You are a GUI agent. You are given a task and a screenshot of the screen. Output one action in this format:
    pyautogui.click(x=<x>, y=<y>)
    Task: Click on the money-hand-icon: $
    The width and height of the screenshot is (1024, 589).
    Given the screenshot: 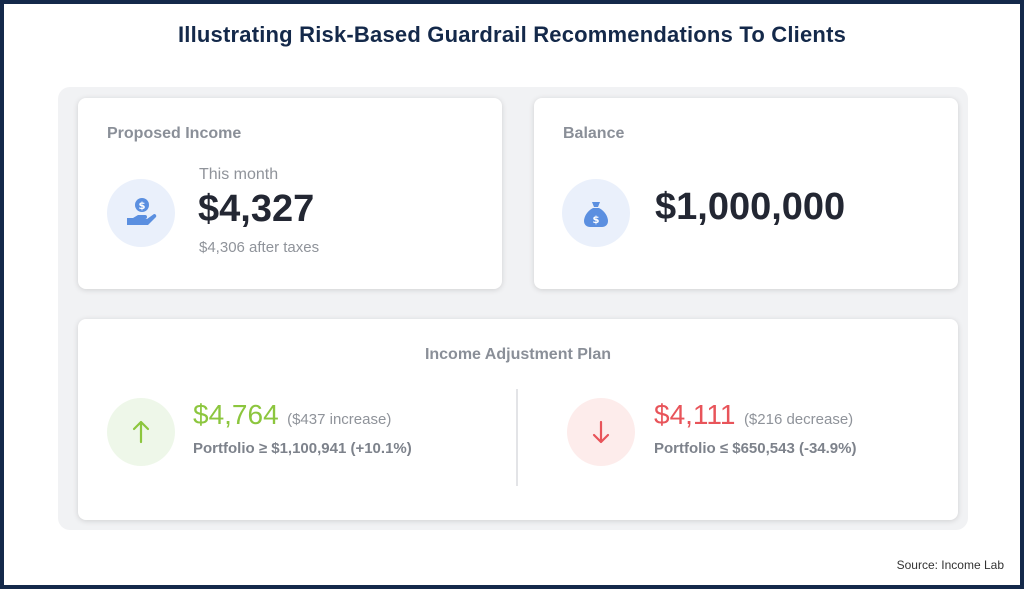 What is the action you would take?
    pyautogui.click(x=141, y=213)
    